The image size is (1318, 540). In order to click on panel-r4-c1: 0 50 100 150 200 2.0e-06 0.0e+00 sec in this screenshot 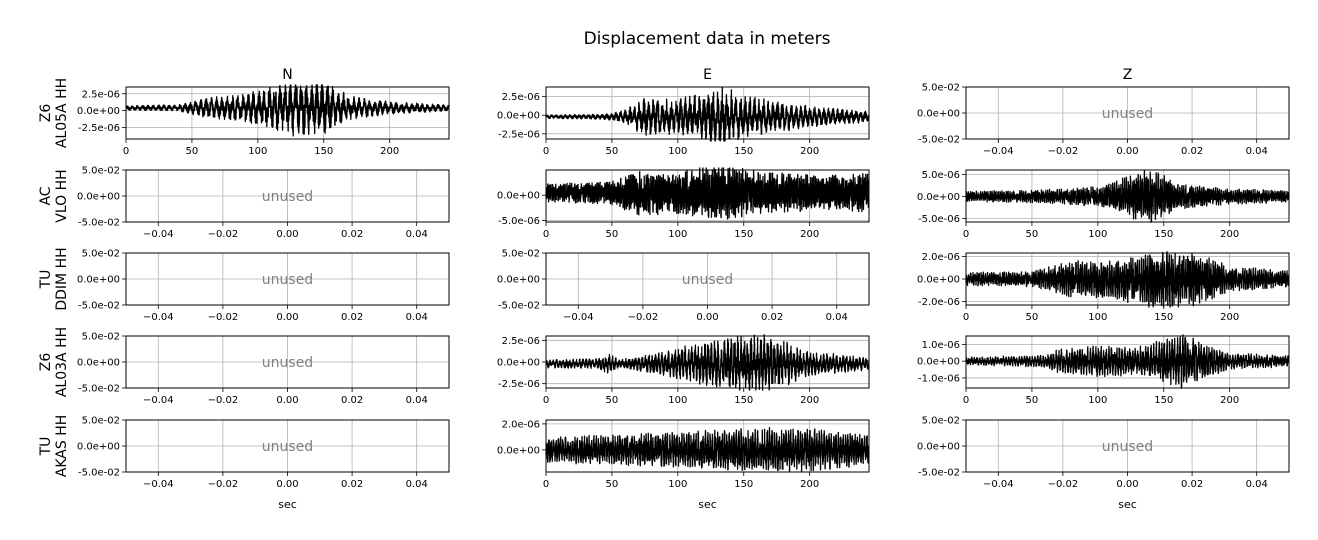, I will do `click(683, 465)`.